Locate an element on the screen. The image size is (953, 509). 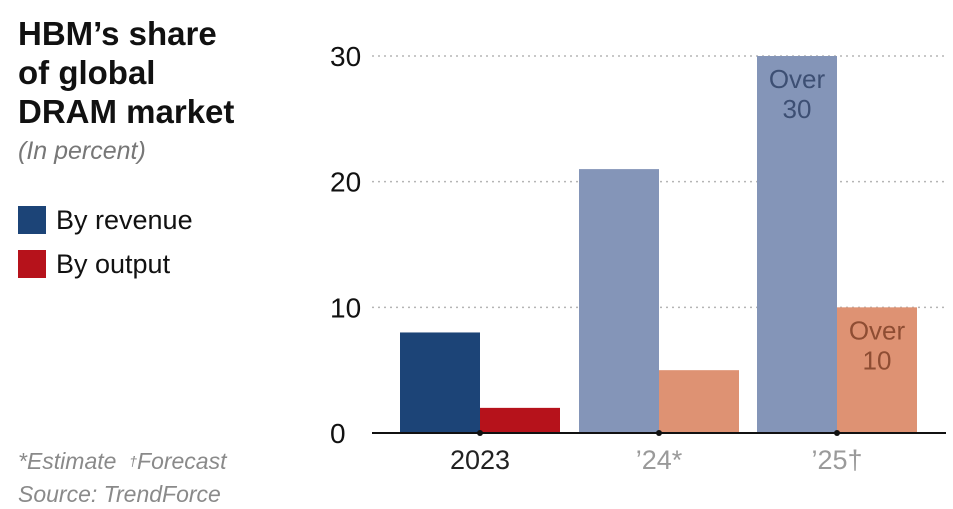
legend-label-output: By output is located at coordinates (113, 263).